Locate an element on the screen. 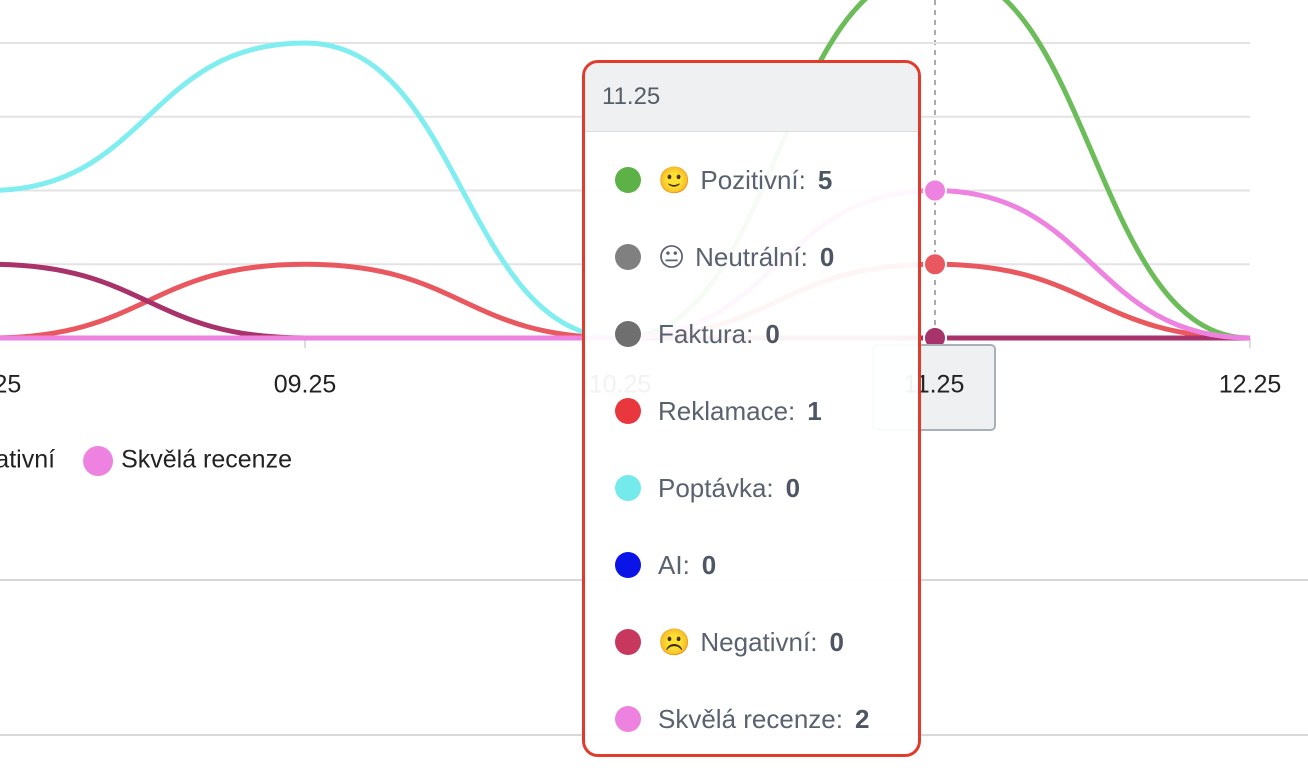 This screenshot has width=1308, height=779. tooltip-row: Faktura: 0 is located at coordinates (697, 334).